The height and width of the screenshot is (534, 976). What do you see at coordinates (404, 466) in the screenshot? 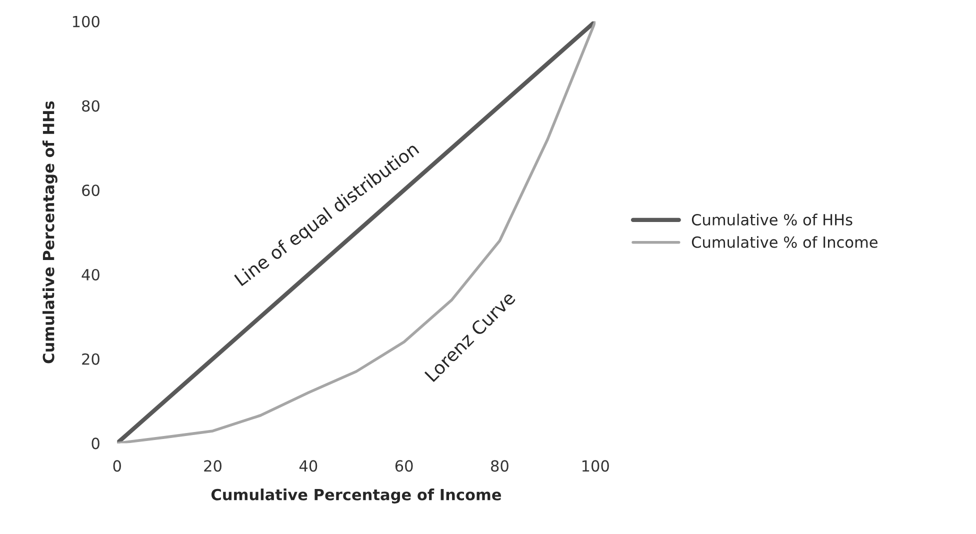
I see `x-tick-label: 60` at bounding box center [404, 466].